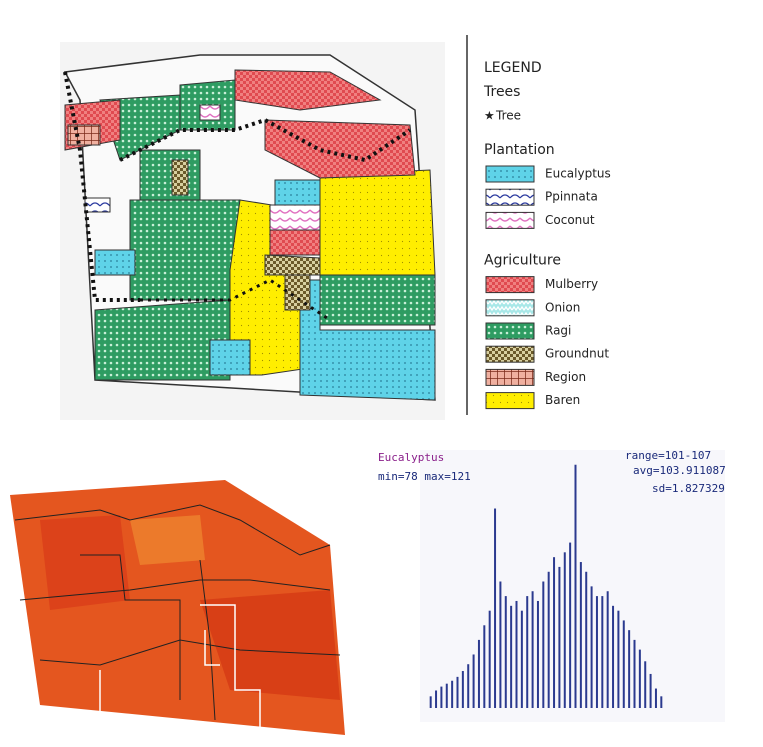 Image resolution: width=763 pixels, height=747 pixels. What do you see at coordinates (519, 150) in the screenshot?
I see `legend-group: Plantation` at bounding box center [519, 150].